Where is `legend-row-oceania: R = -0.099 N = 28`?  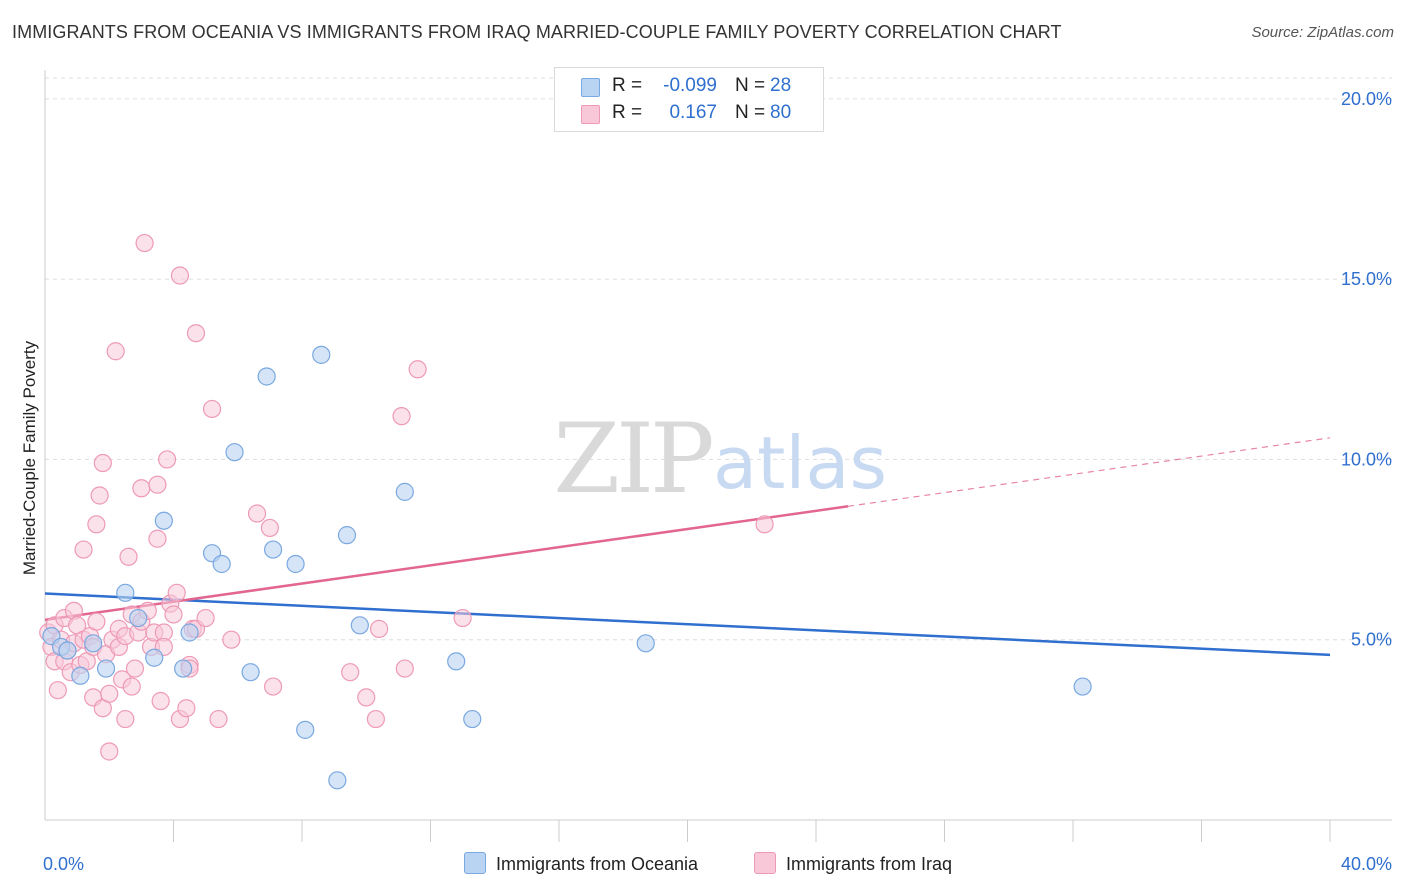 legend-row-oceania: R = -0.099 N = 28 is located at coordinates (689, 87).